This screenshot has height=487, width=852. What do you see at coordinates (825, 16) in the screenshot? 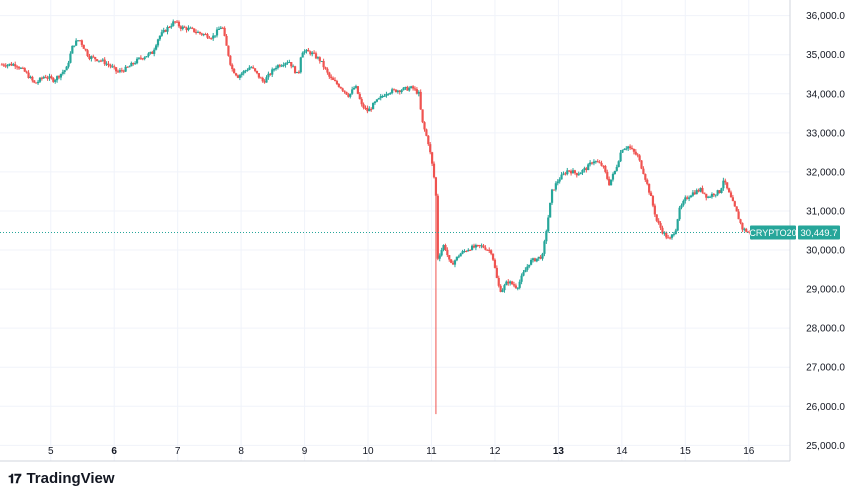
I see `y-tick-label: 36,000.0` at bounding box center [825, 16].